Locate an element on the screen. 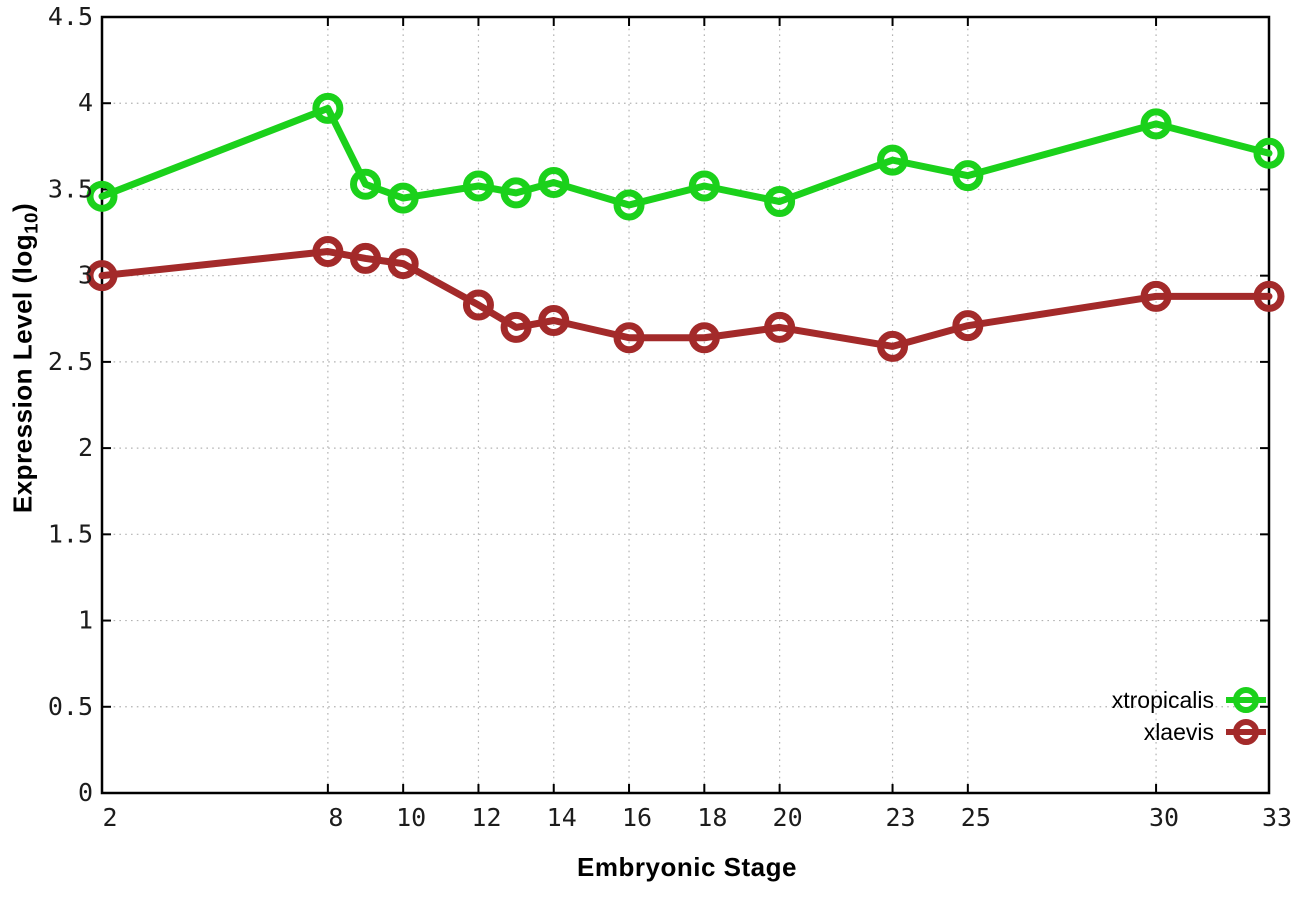 This screenshot has width=1296, height=907. x-axis-title: Embryonic Stage is located at coordinates (687, 867).